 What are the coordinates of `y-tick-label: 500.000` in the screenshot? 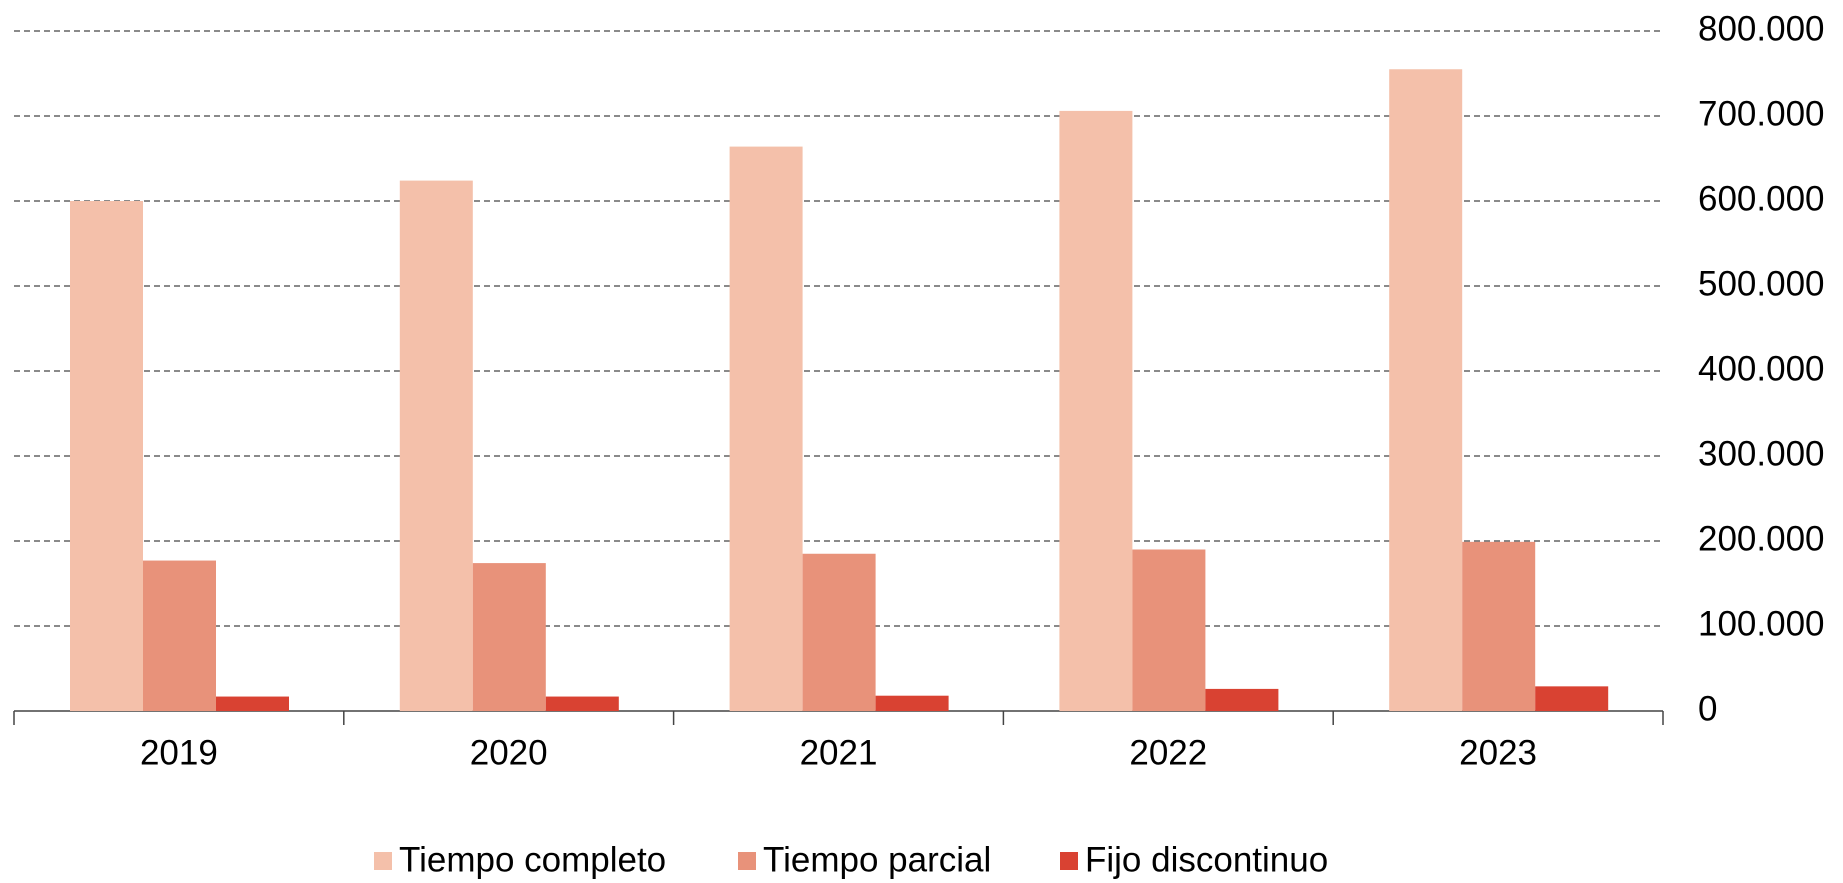 It's located at (1761, 283).